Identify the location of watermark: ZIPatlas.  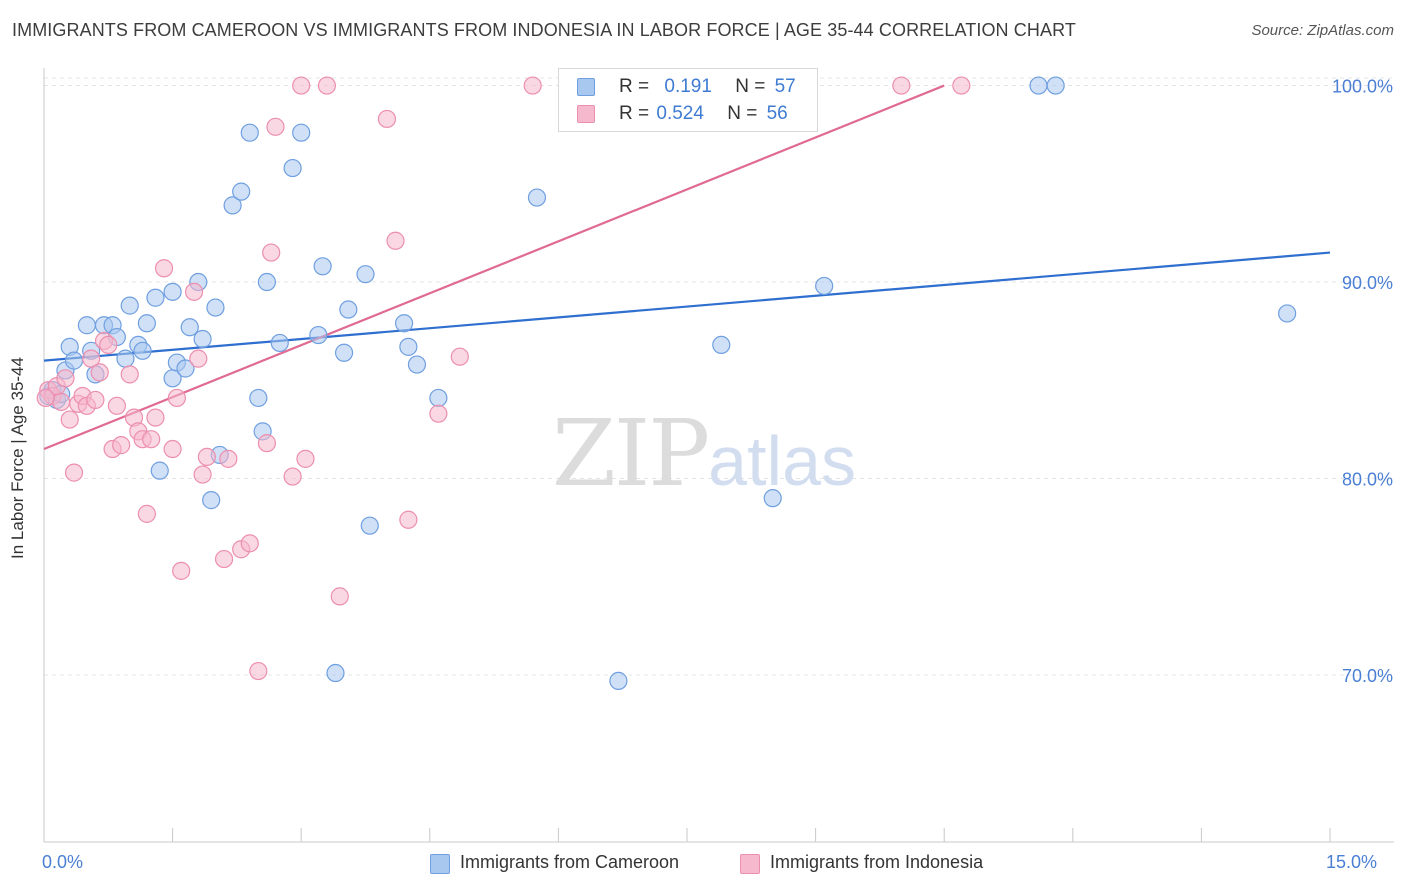
(704, 453).